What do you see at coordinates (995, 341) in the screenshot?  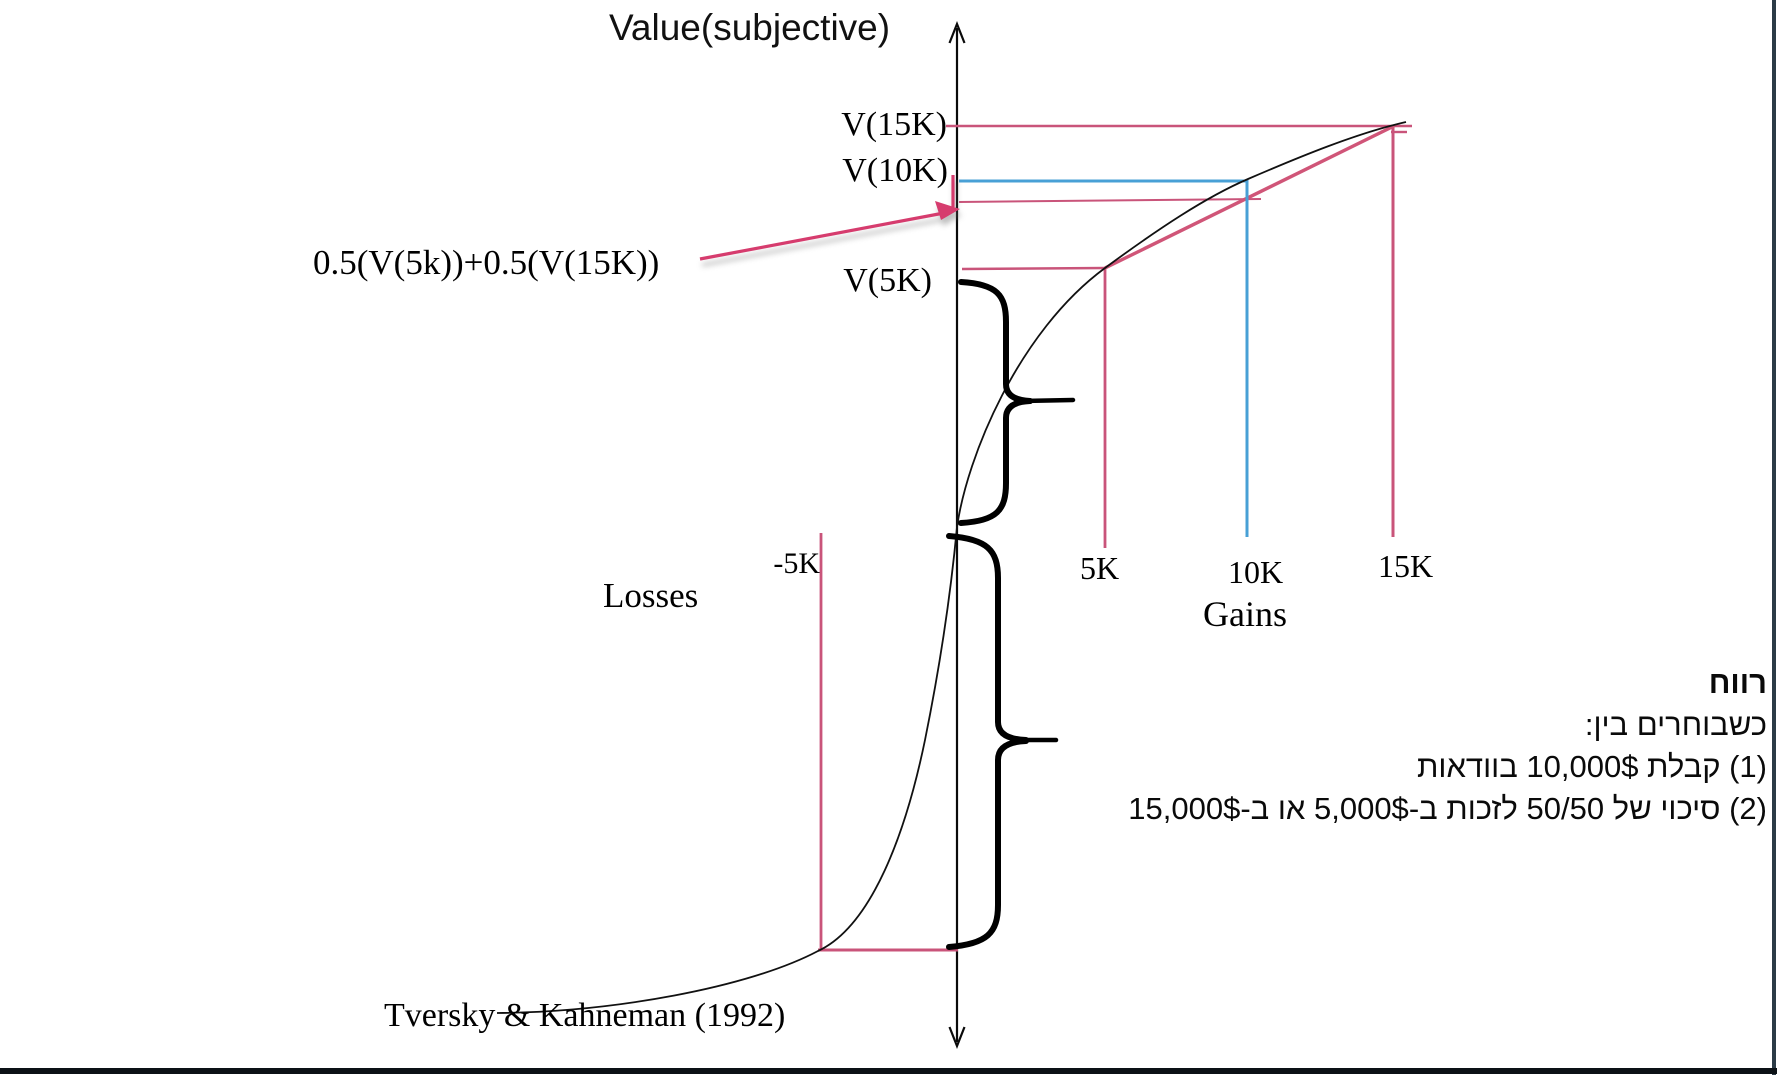 I see `gain-brace-upper-half` at bounding box center [995, 341].